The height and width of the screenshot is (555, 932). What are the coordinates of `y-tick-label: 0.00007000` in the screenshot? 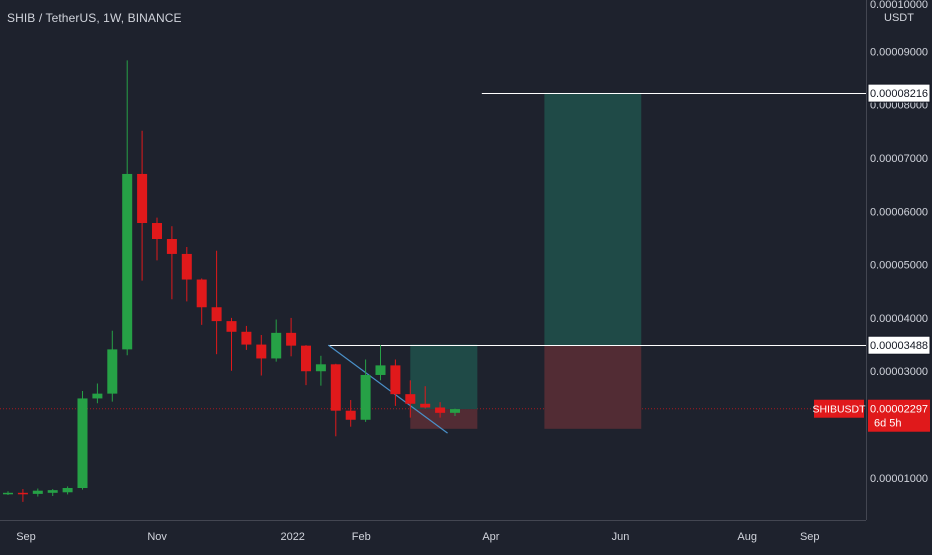 It's located at (899, 159).